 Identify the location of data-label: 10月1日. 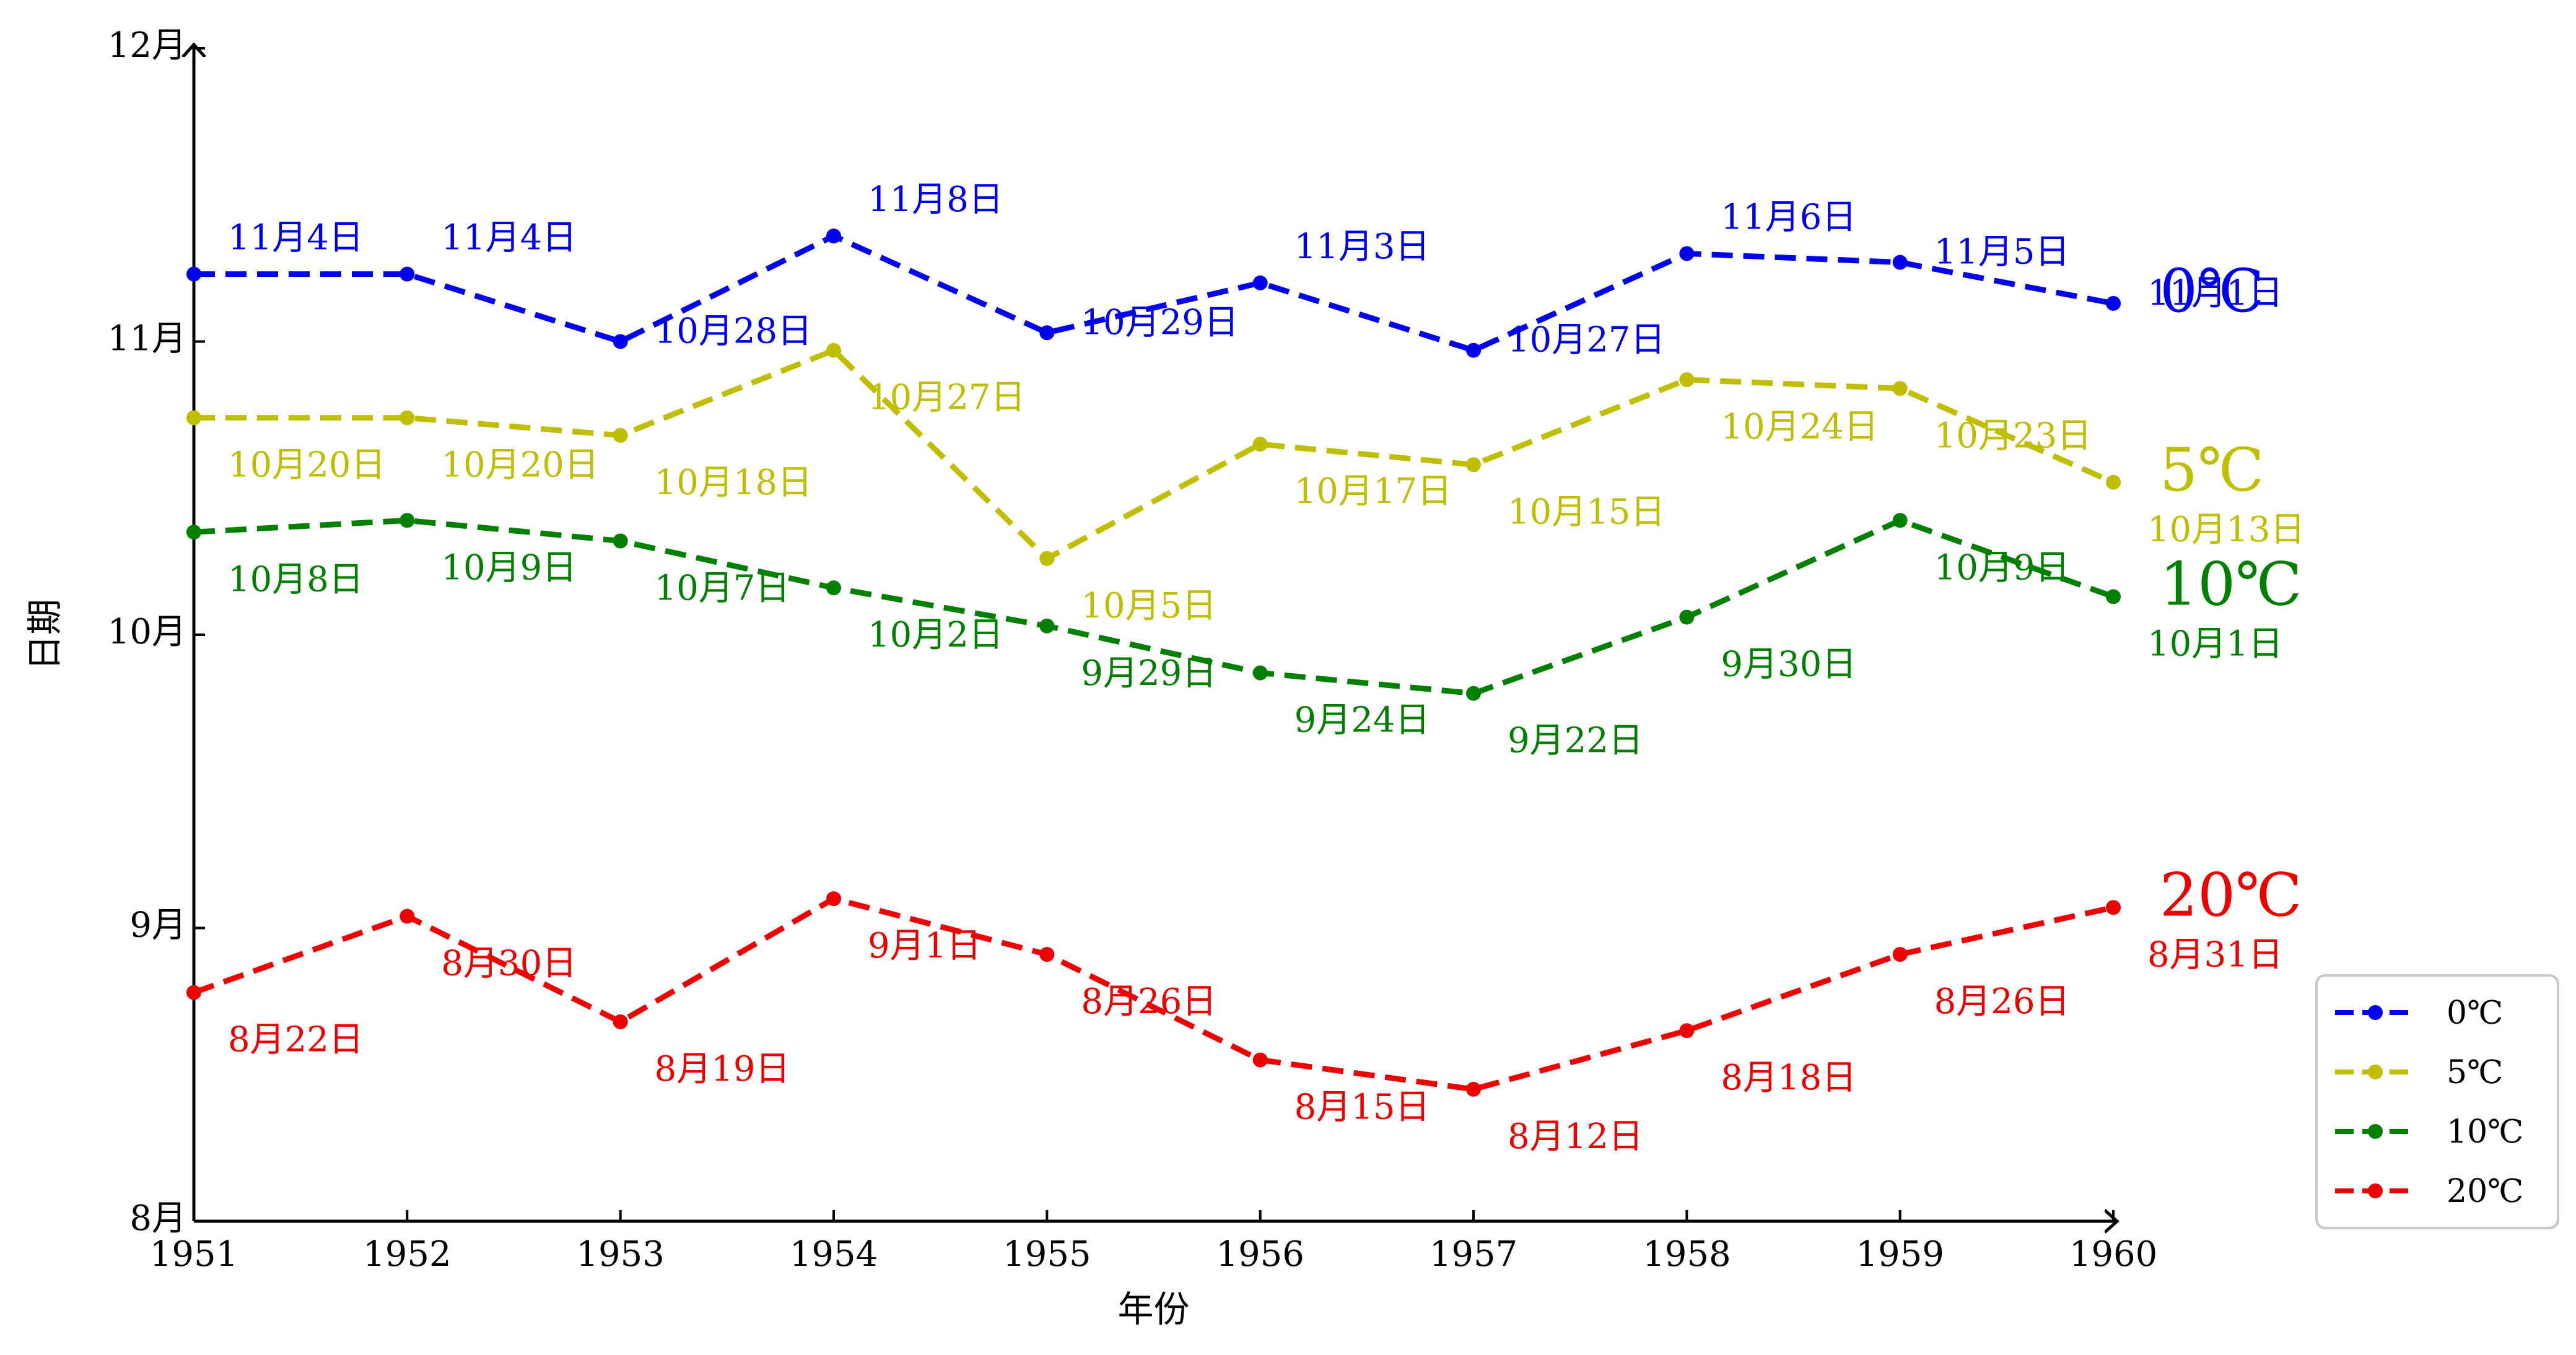
(2215, 644).